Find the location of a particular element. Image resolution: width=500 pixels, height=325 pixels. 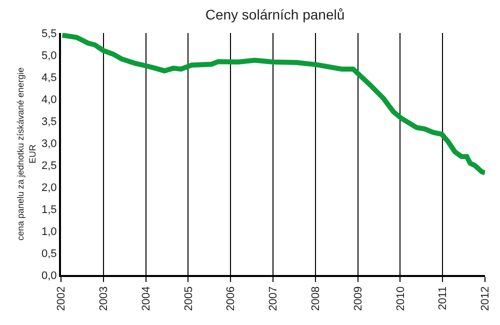

y-tick-label: 5,0 is located at coordinates (49, 56).